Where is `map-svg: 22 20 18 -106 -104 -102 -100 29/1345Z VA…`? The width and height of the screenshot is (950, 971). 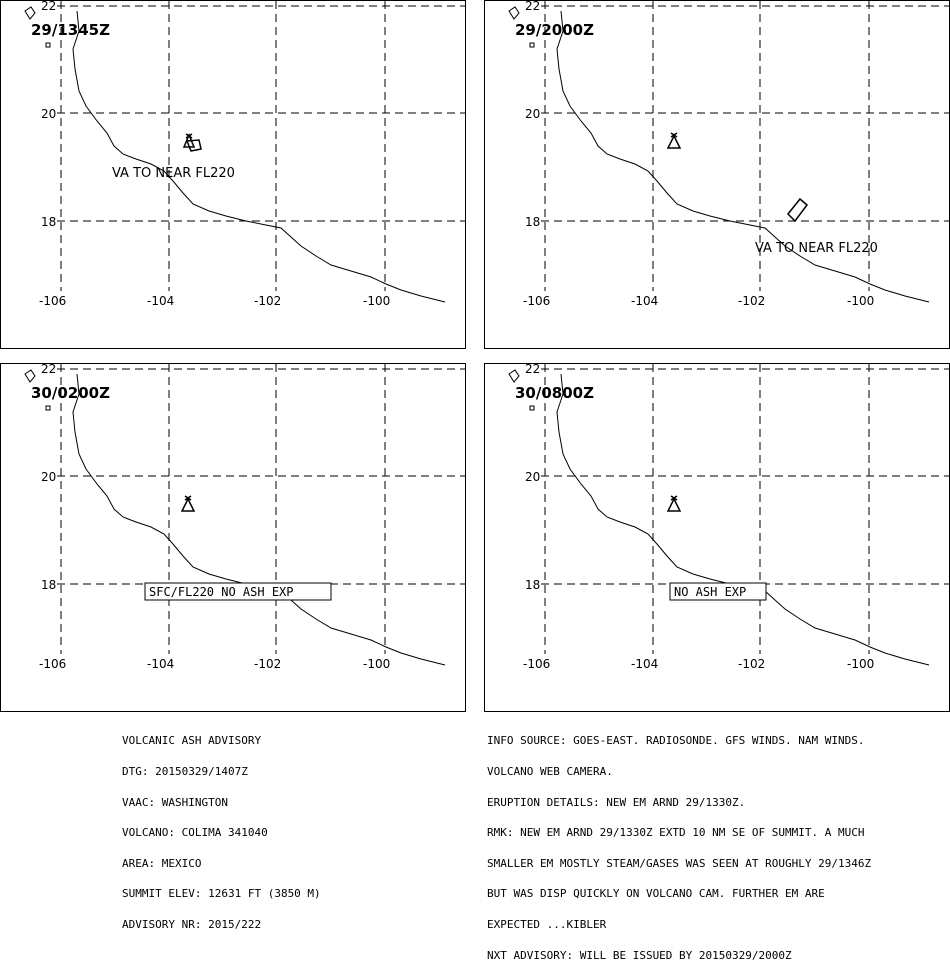
map-svg: 22 20 18 -106 -104 -102 -100 29/1345Z VA… is located at coordinates (244, 154).